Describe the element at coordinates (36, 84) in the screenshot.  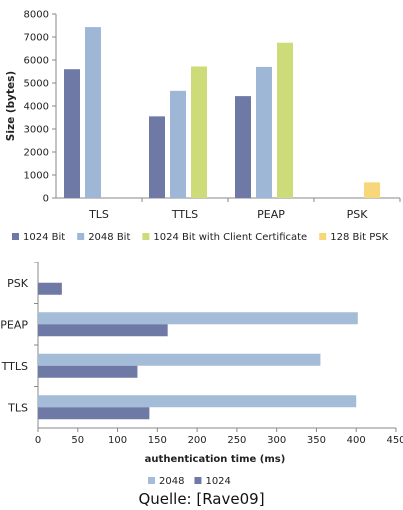
I see `y-tick-label-5000: 5000` at that location.